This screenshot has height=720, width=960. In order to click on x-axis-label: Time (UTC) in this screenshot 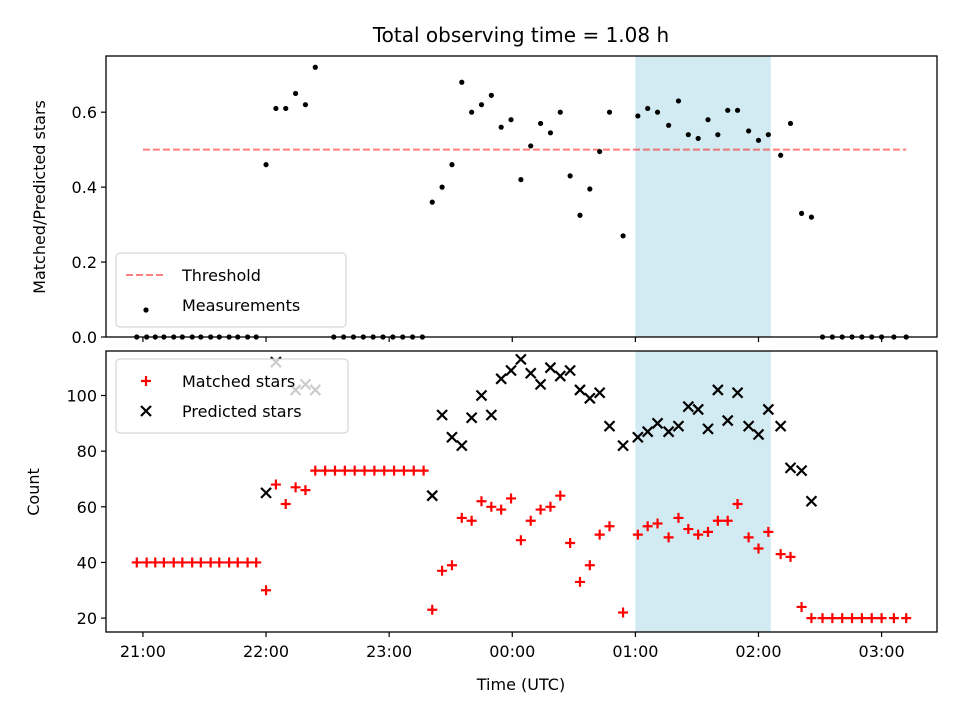, I will do `click(520, 684)`.